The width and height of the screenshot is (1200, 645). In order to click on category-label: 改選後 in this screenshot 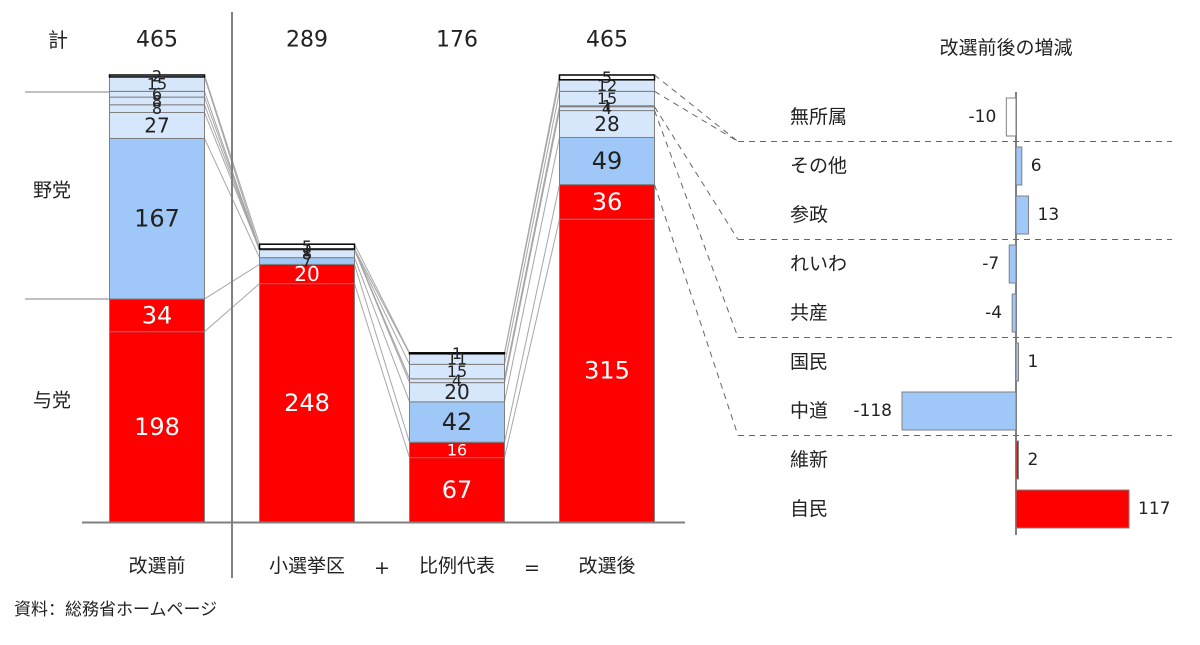, I will do `click(606, 566)`.